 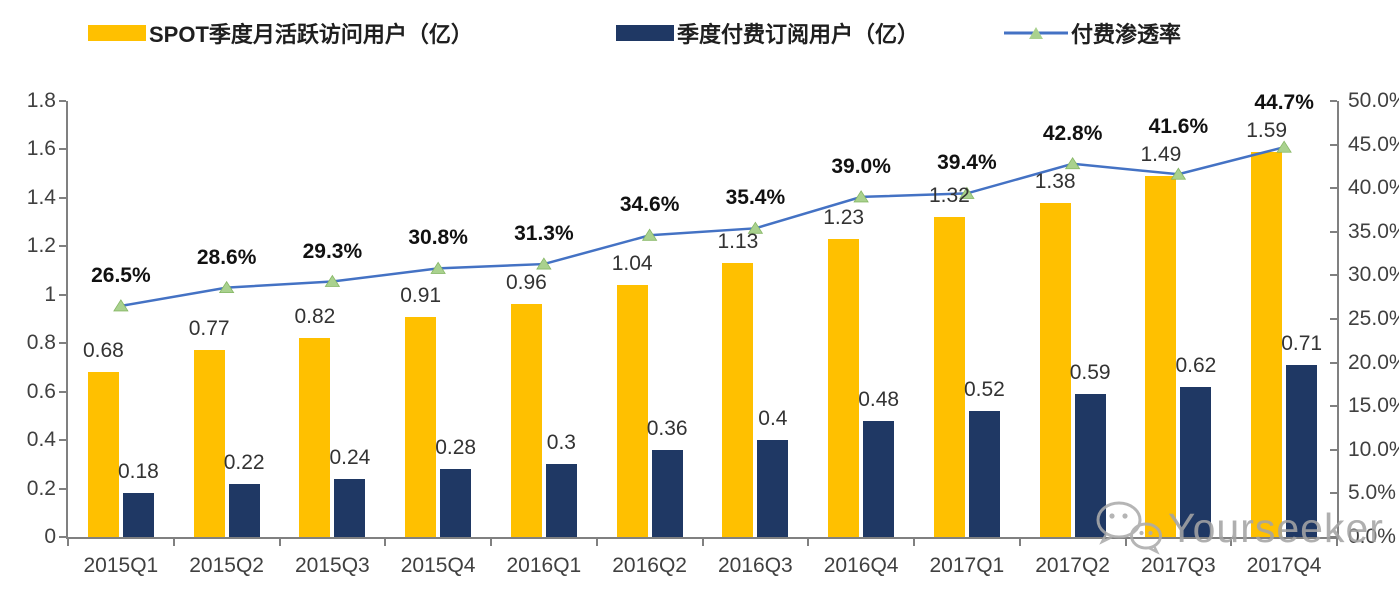 I want to click on y-axis-right-label: 40.0%, so click(x=1373, y=188).